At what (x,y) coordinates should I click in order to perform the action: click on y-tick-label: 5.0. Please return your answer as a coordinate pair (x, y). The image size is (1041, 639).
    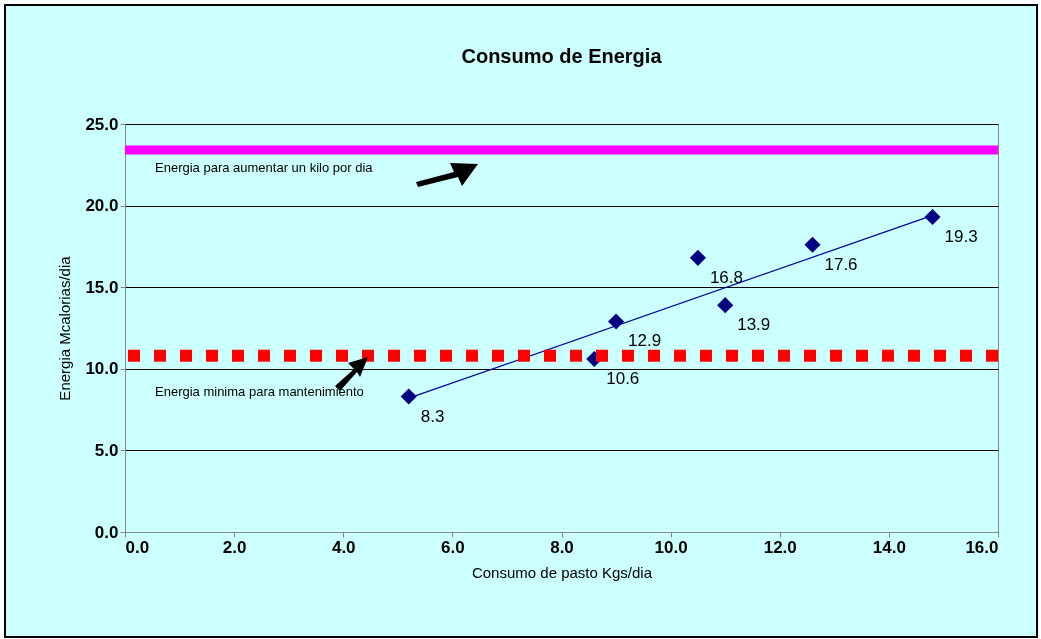
    Looking at the image, I should click on (106, 450).